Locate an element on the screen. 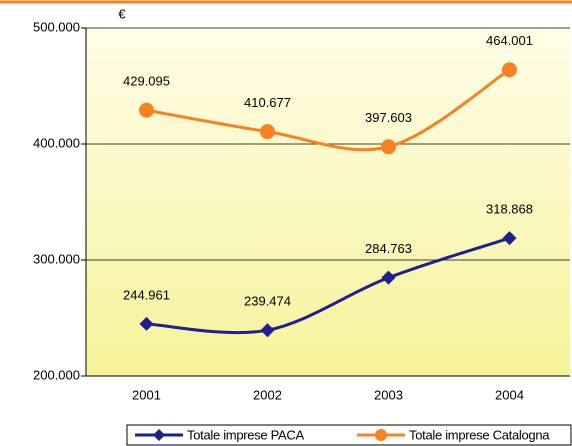 The height and width of the screenshot is (446, 572). data-label: 244.961 is located at coordinates (146, 294).